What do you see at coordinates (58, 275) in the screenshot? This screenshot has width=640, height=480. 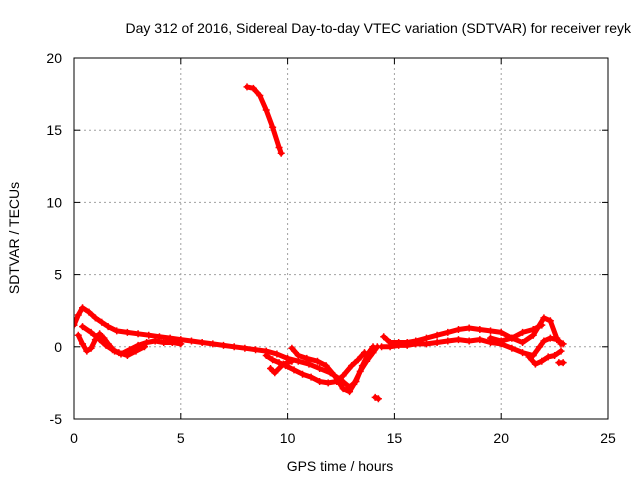 I see `y-tick-label: 5` at bounding box center [58, 275].